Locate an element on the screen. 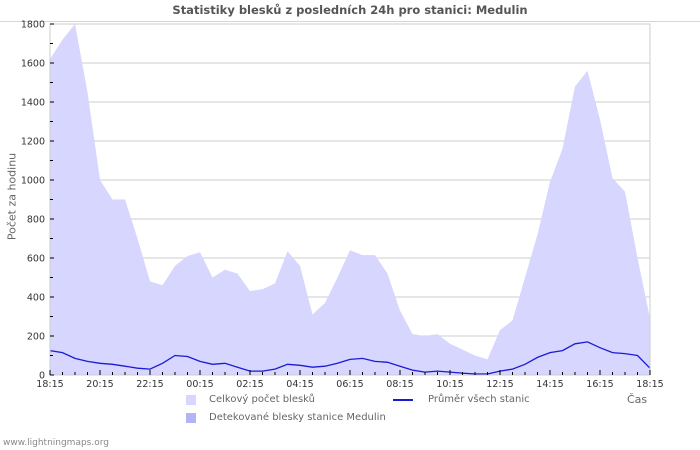  svg-text: 16:15 is located at coordinates (599, 384).